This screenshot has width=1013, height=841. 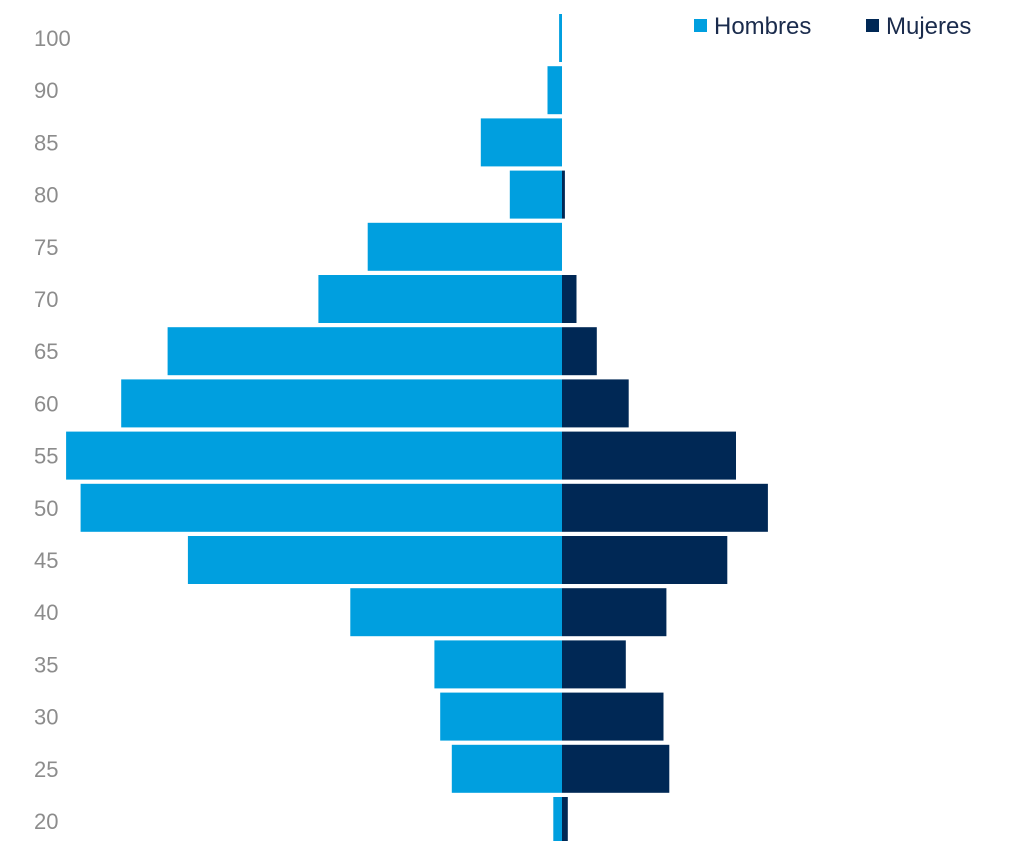 I want to click on legend-label-hombres: Hombres, so click(x=762, y=26).